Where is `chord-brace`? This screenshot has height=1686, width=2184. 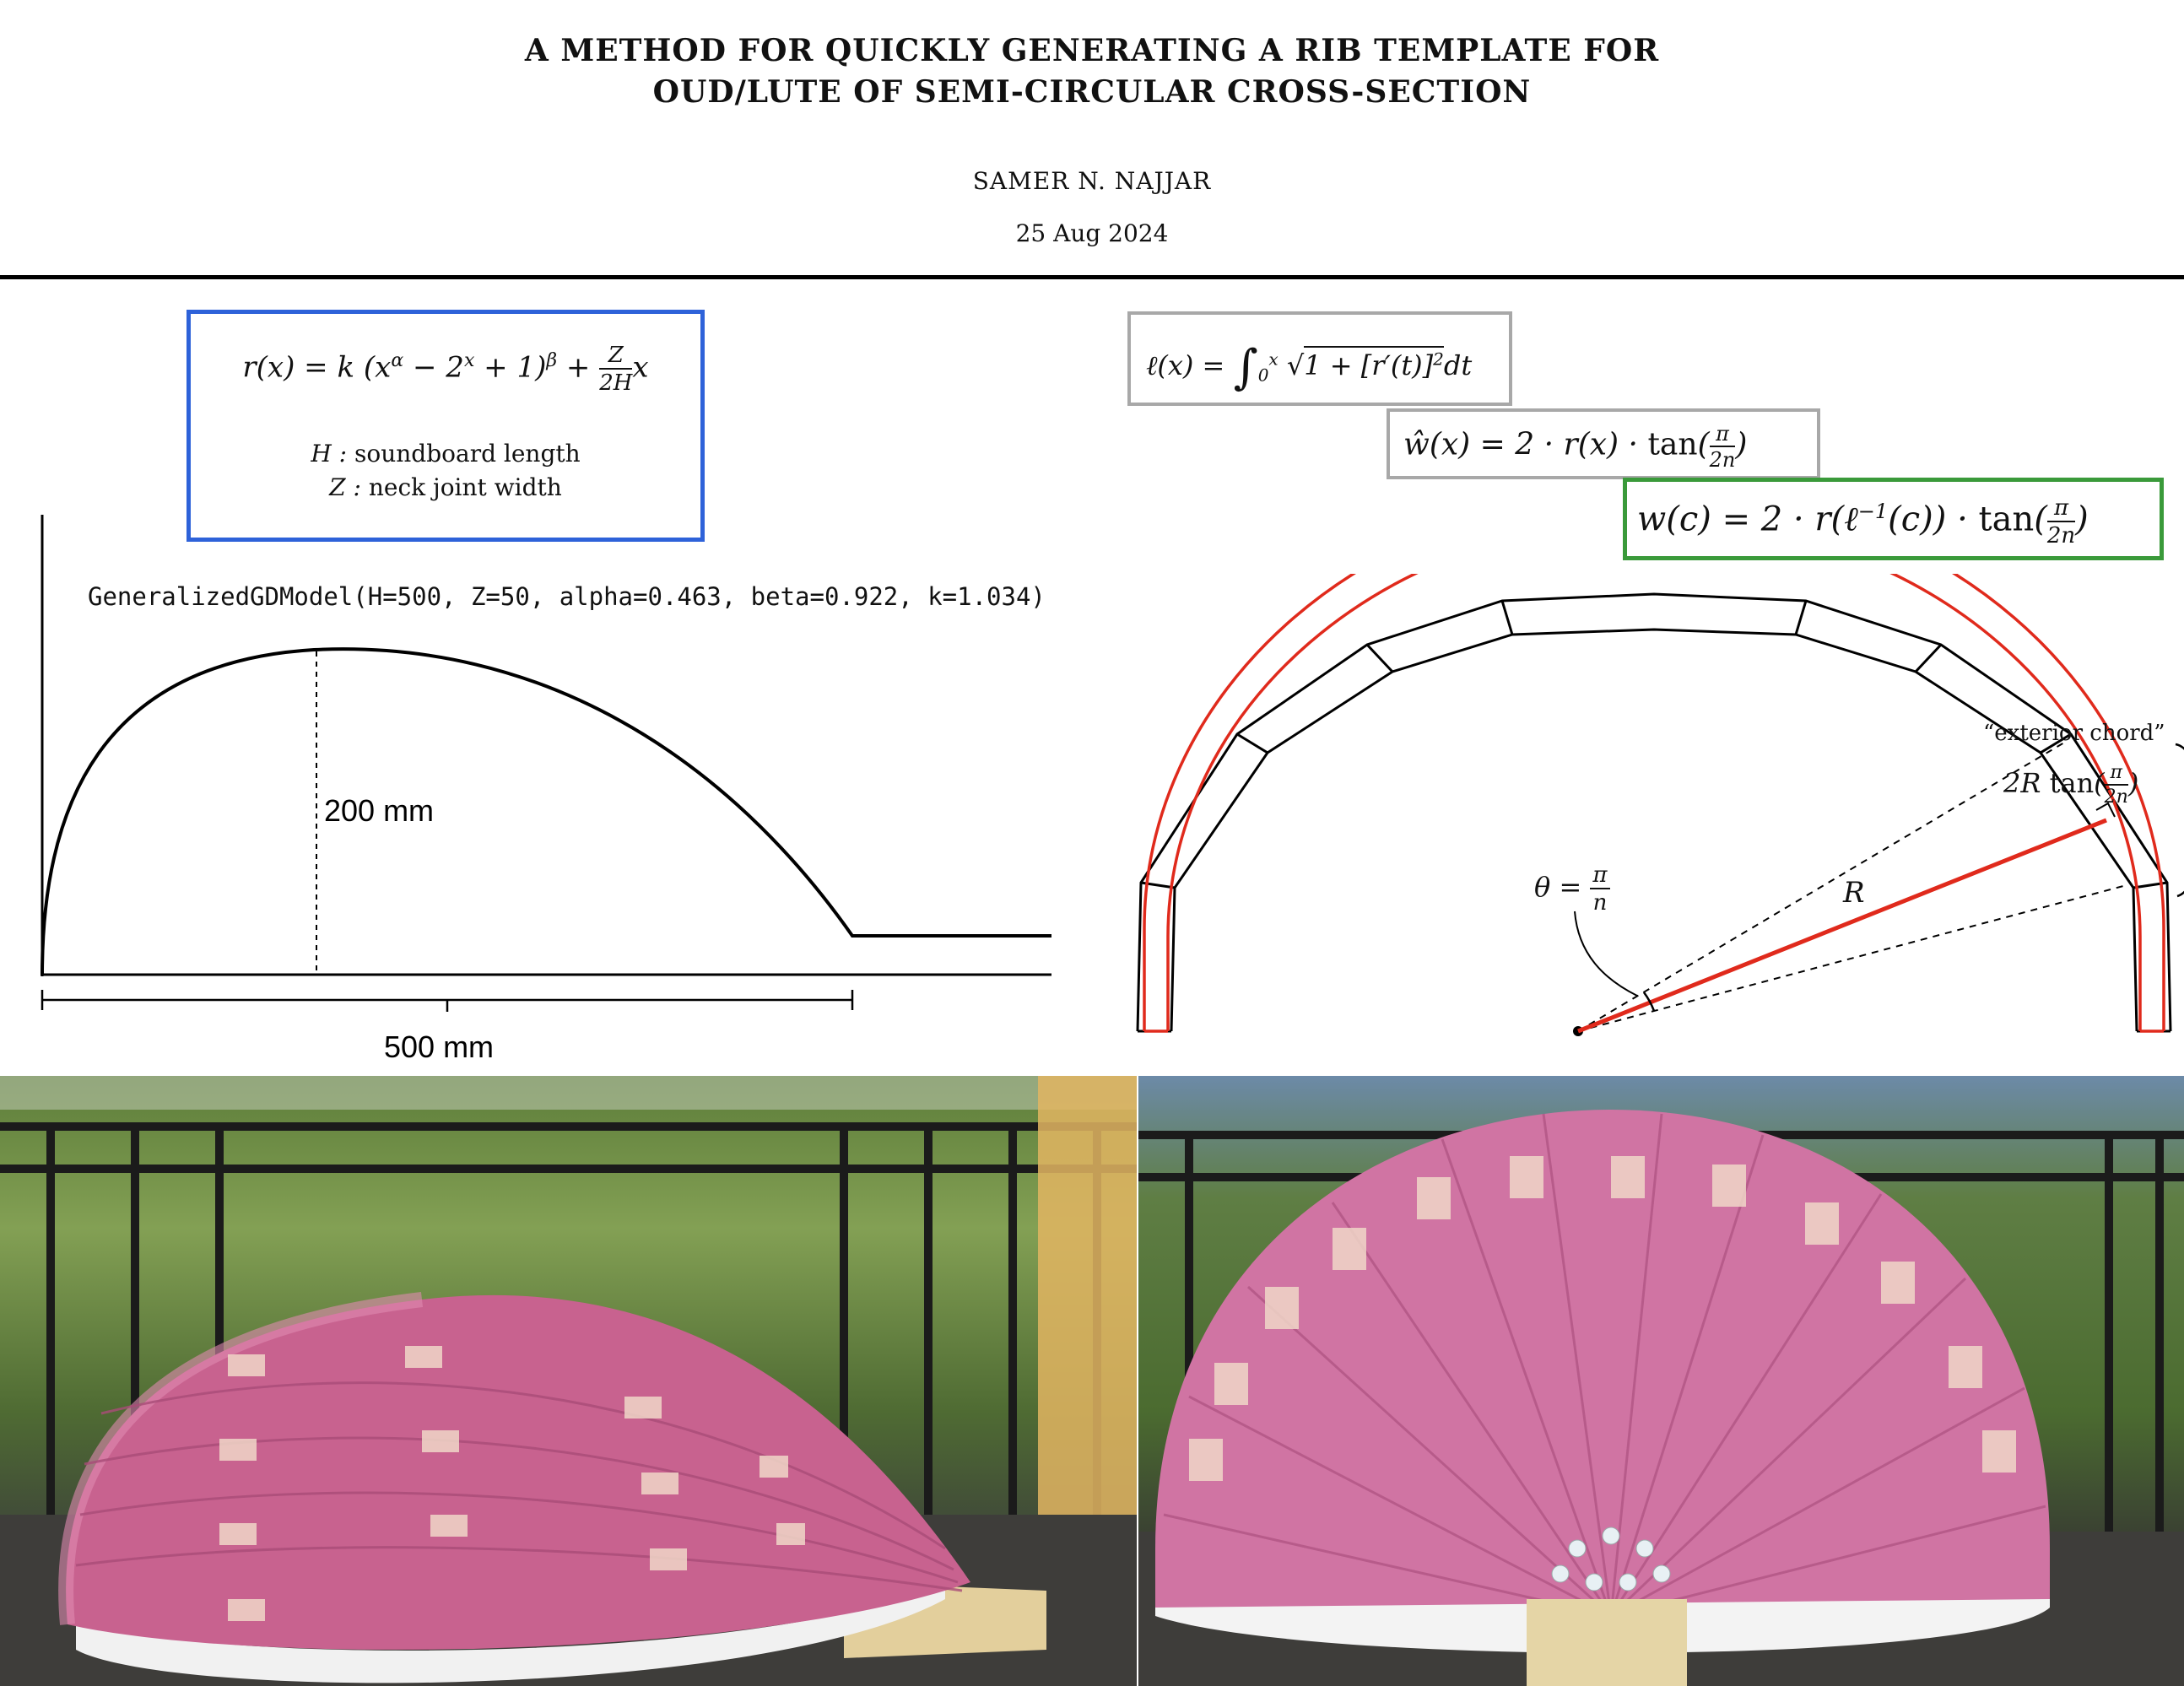 chord-brace is located at coordinates (2179, 820).